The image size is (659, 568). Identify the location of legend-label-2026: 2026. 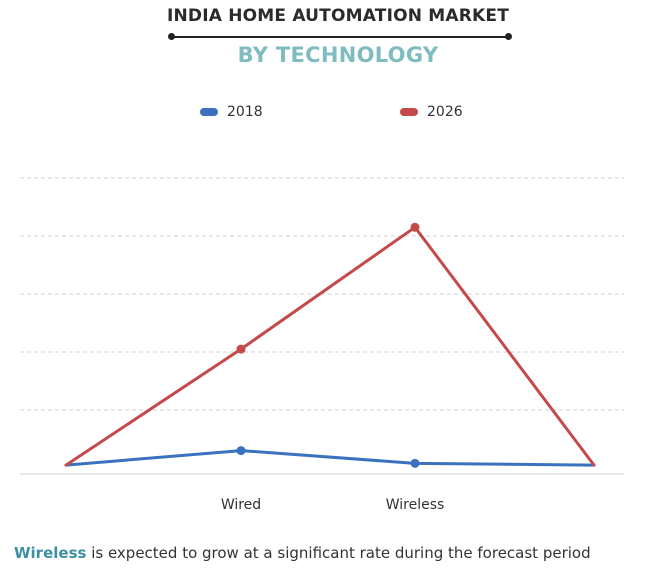
(445, 112).